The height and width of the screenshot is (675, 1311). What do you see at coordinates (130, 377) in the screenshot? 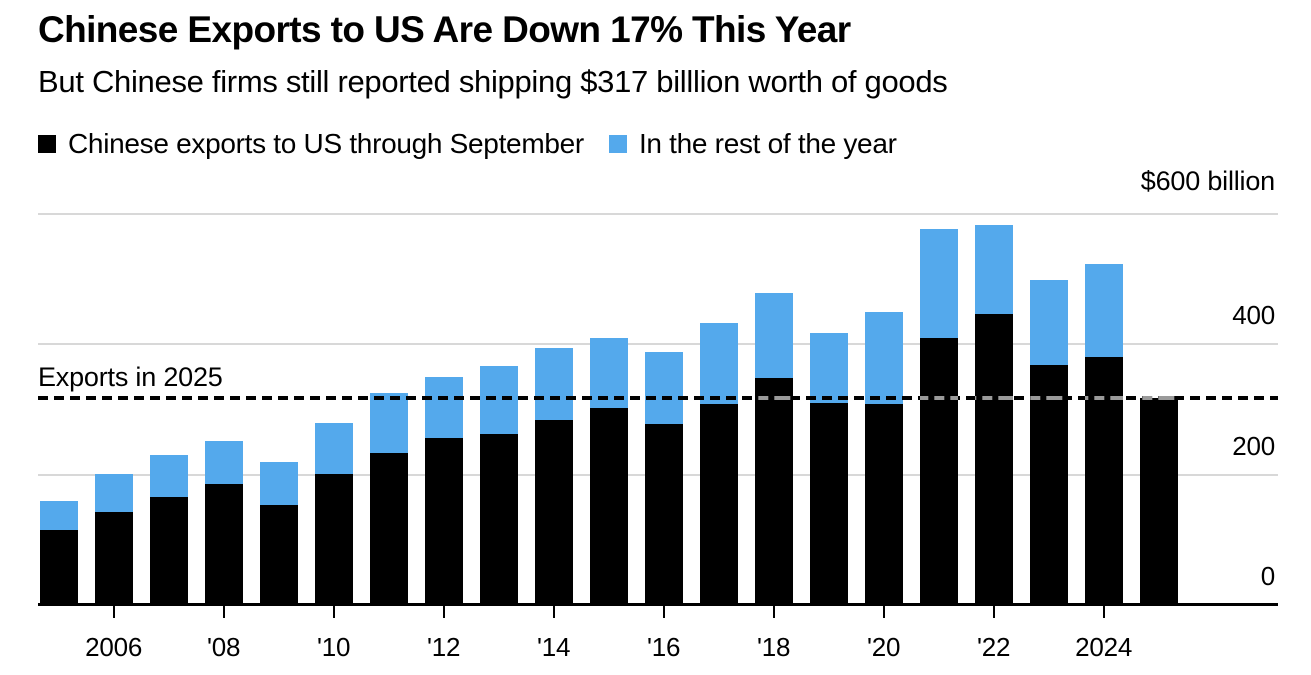
I see `reference-line-label: Exports in 2025` at bounding box center [130, 377].